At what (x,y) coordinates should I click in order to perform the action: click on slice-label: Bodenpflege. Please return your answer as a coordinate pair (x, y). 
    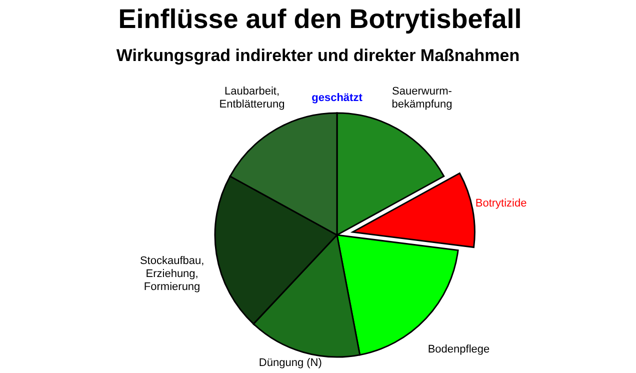
    Looking at the image, I should click on (459, 349).